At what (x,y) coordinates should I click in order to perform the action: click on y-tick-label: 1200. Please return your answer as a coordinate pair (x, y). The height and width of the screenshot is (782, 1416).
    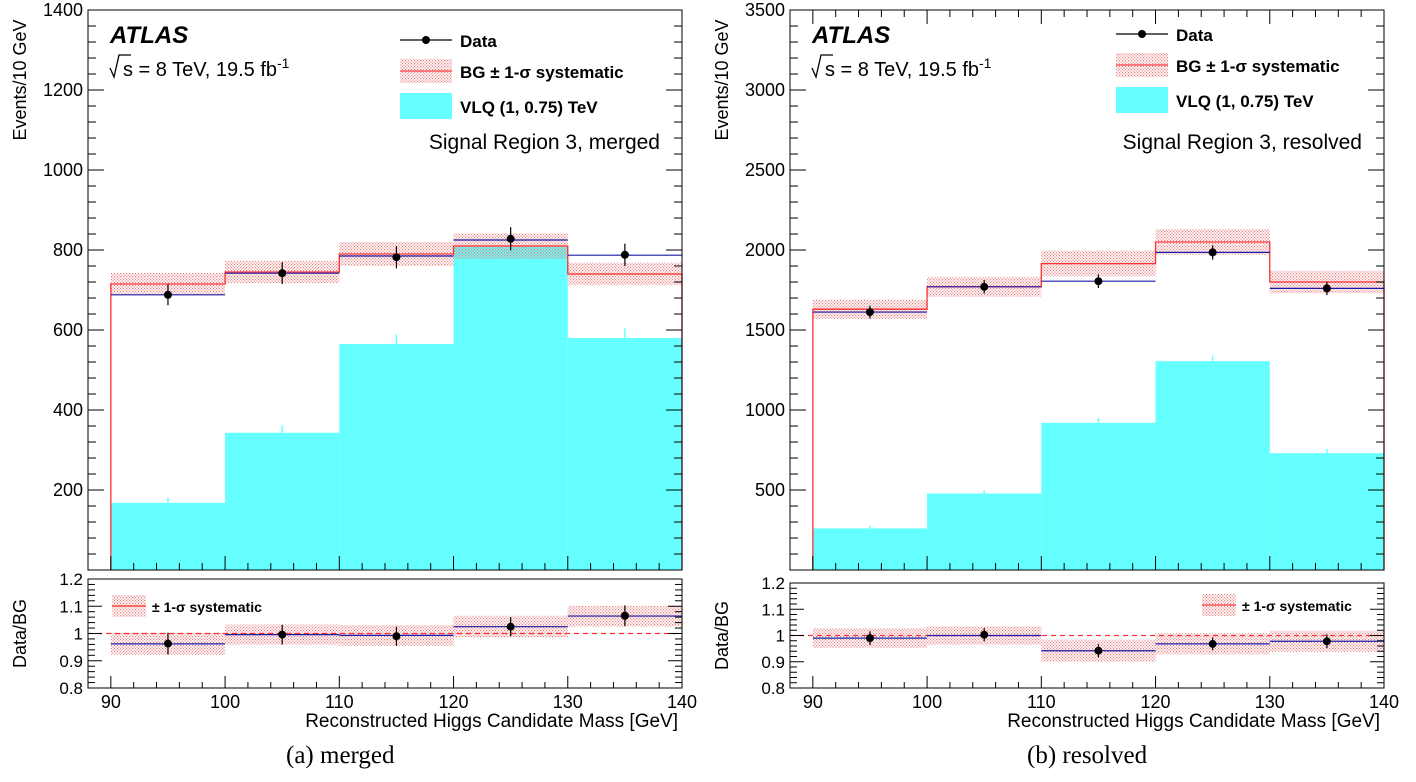
    Looking at the image, I should click on (63, 90).